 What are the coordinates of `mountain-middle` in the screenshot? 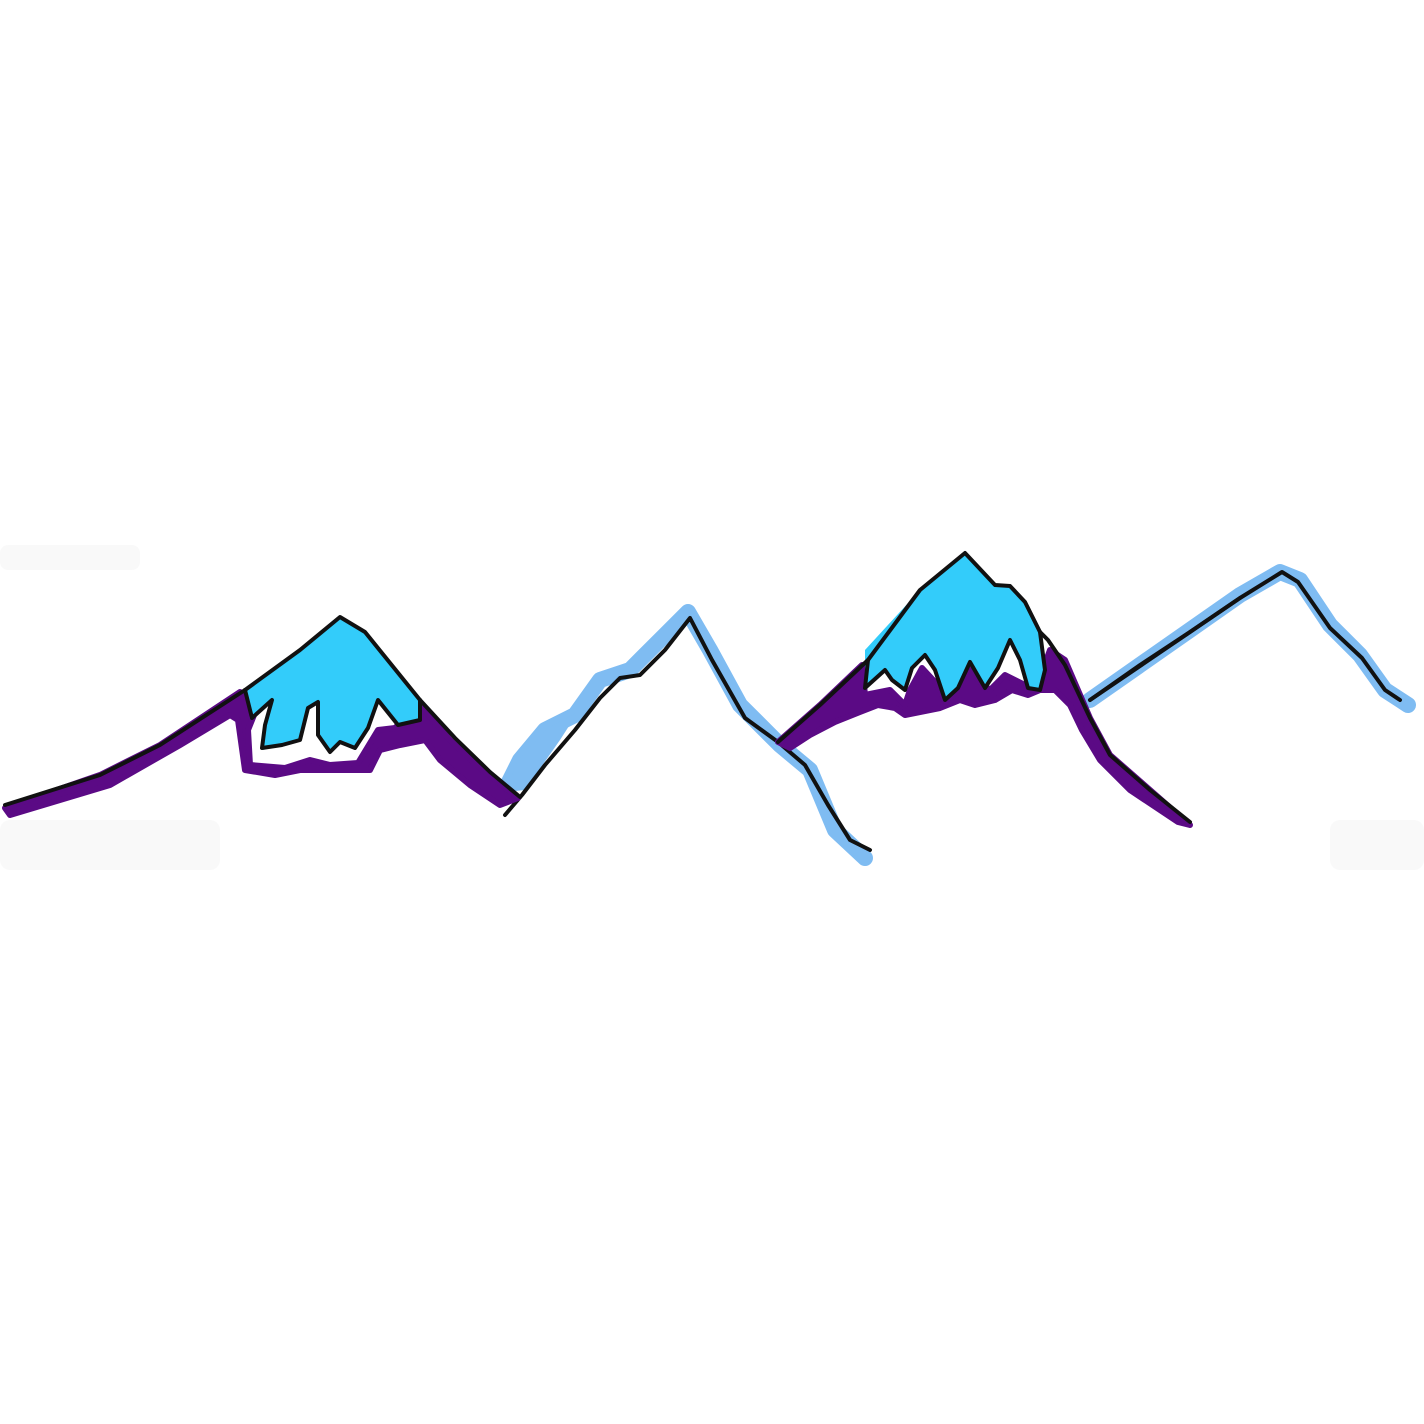 It's located at (685, 735).